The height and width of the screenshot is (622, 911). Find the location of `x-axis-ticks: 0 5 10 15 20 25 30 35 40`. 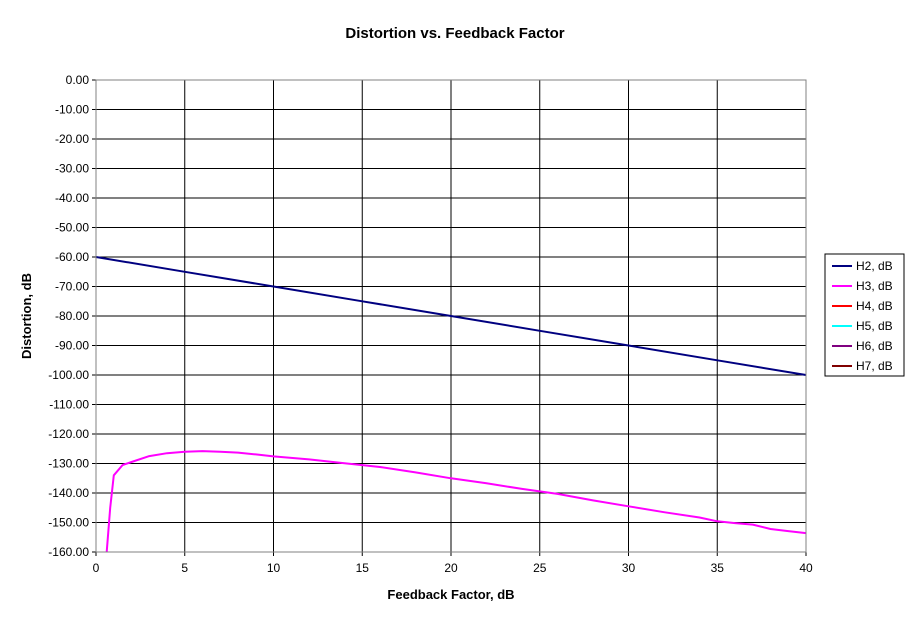

x-axis-ticks: 0 5 10 15 20 25 30 35 40 is located at coordinates (453, 563).